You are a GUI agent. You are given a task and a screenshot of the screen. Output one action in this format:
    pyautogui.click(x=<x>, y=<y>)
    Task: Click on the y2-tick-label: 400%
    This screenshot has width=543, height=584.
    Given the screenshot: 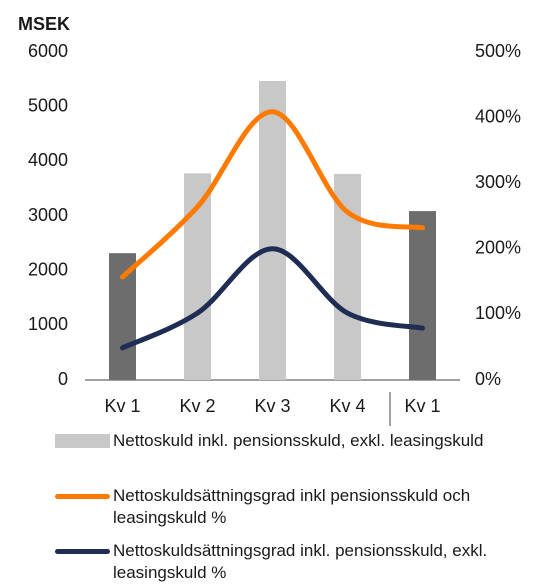 What is the action you would take?
    pyautogui.click(x=498, y=116)
    